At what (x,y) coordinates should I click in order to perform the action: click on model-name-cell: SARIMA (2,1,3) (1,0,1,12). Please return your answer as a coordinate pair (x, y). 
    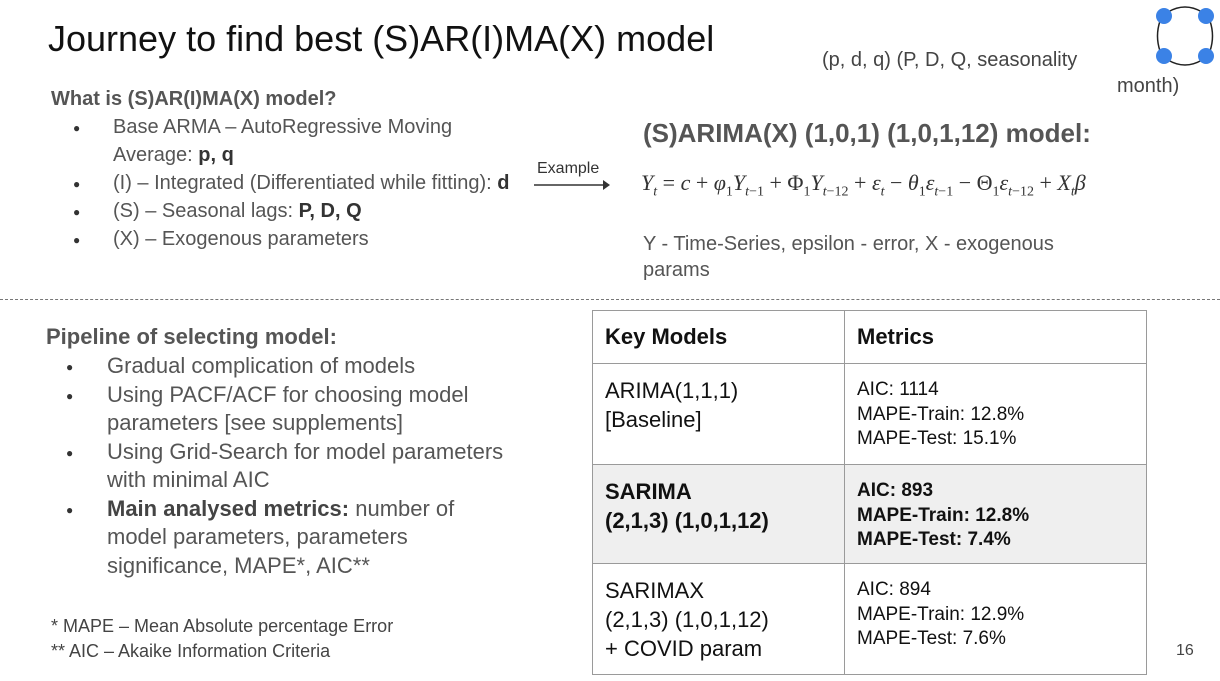
    Looking at the image, I should click on (718, 514).